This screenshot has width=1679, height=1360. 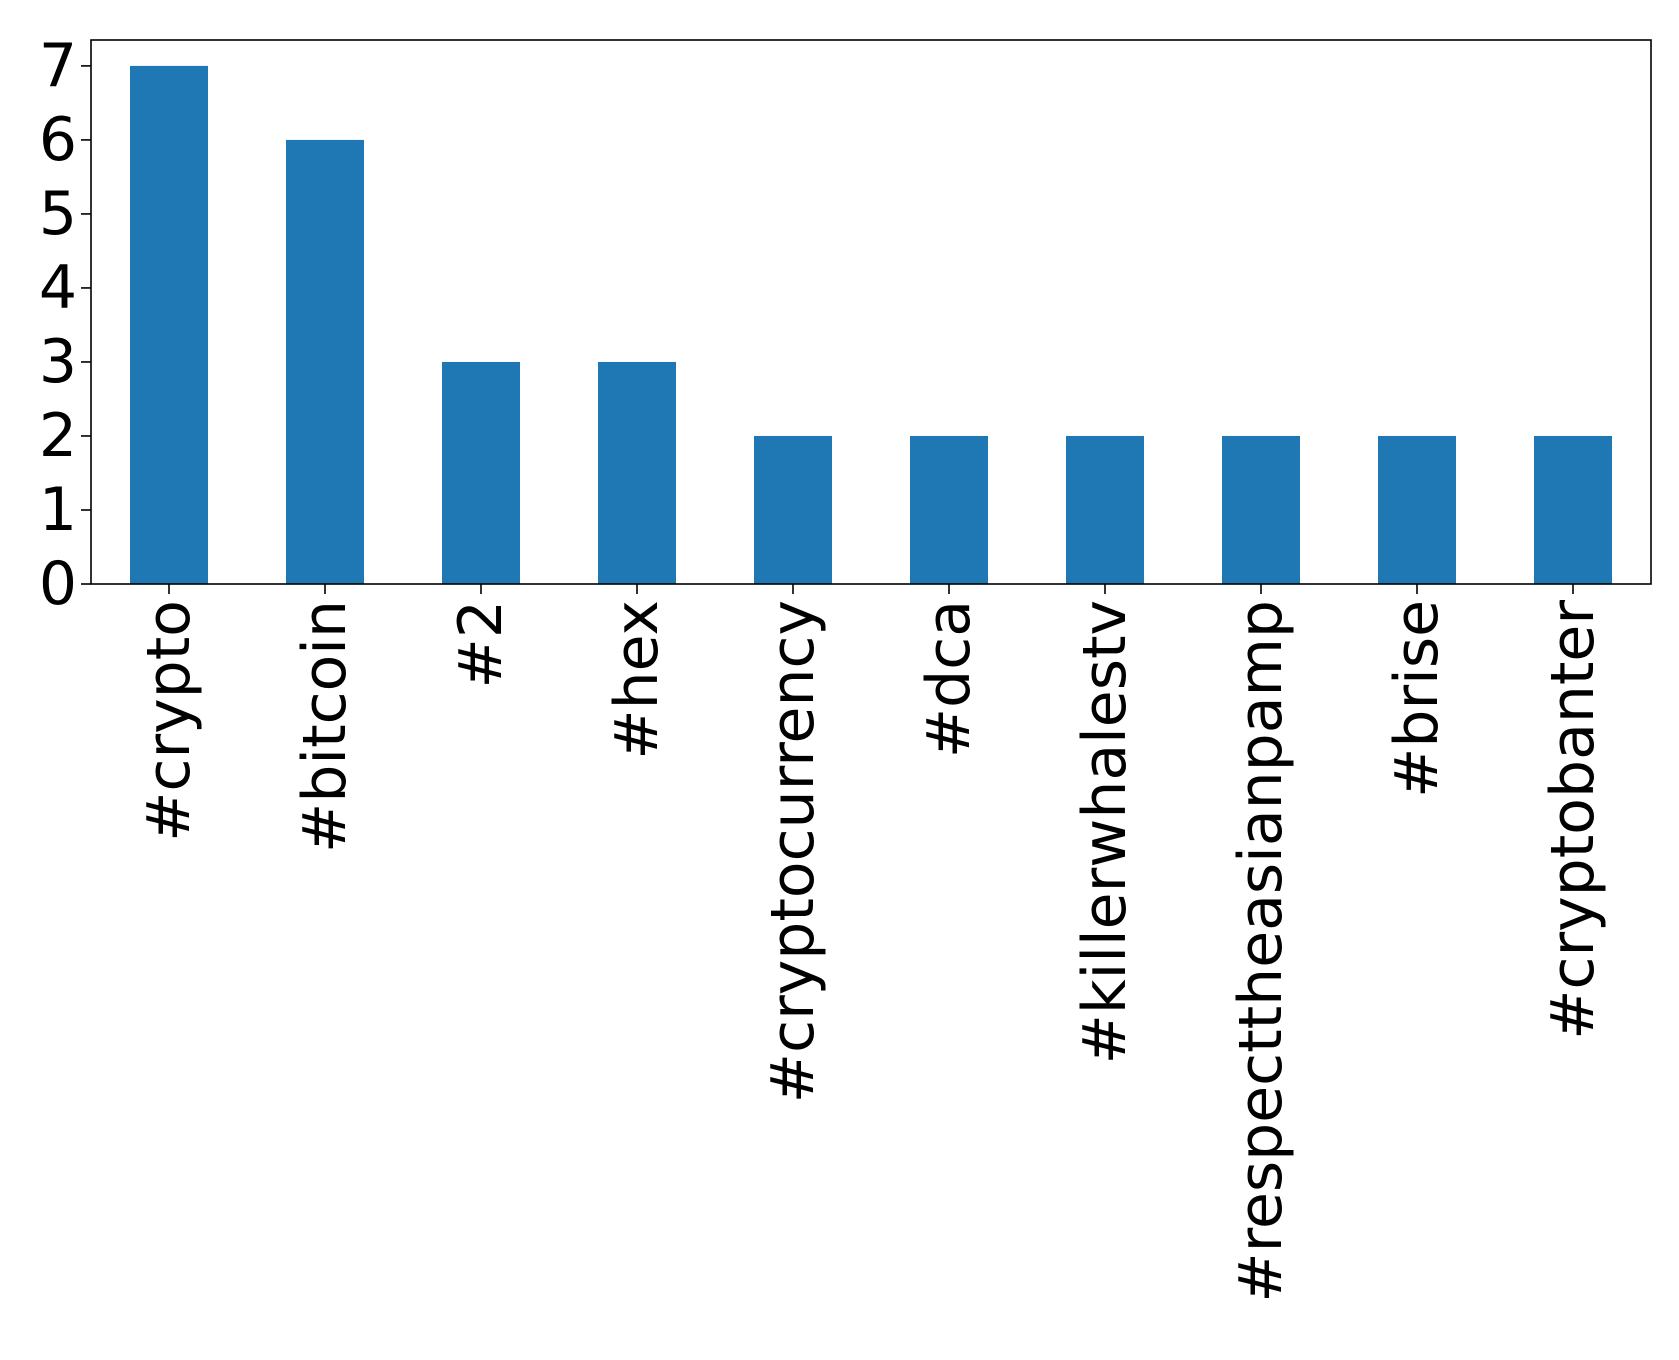 I want to click on x-tick-label: #cryptocurrency, so click(x=793, y=851).